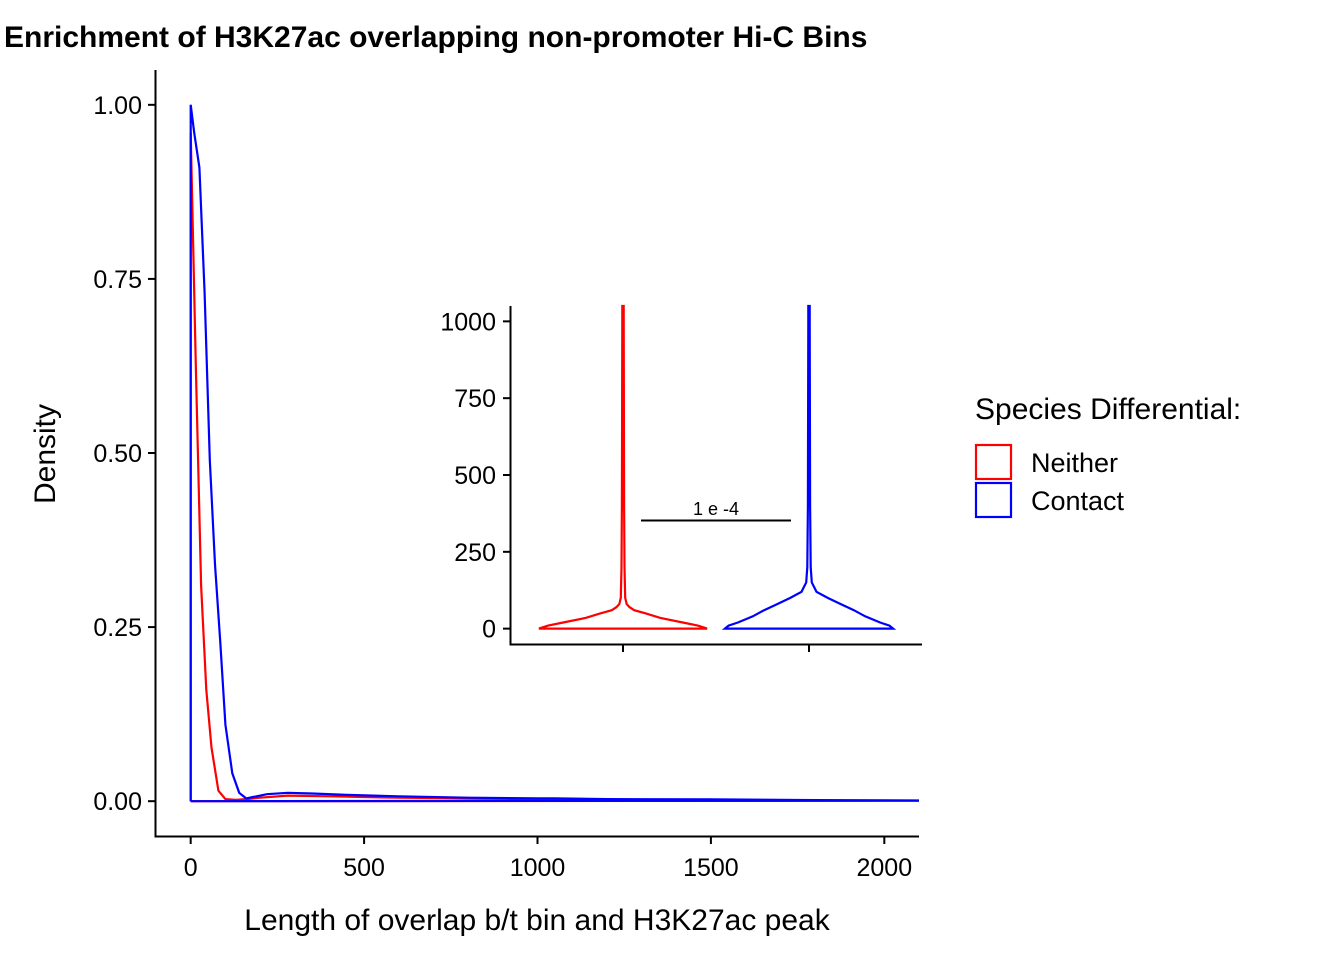 The height and width of the screenshot is (960, 1344). I want to click on inset-x-ticks, so click(716, 648).